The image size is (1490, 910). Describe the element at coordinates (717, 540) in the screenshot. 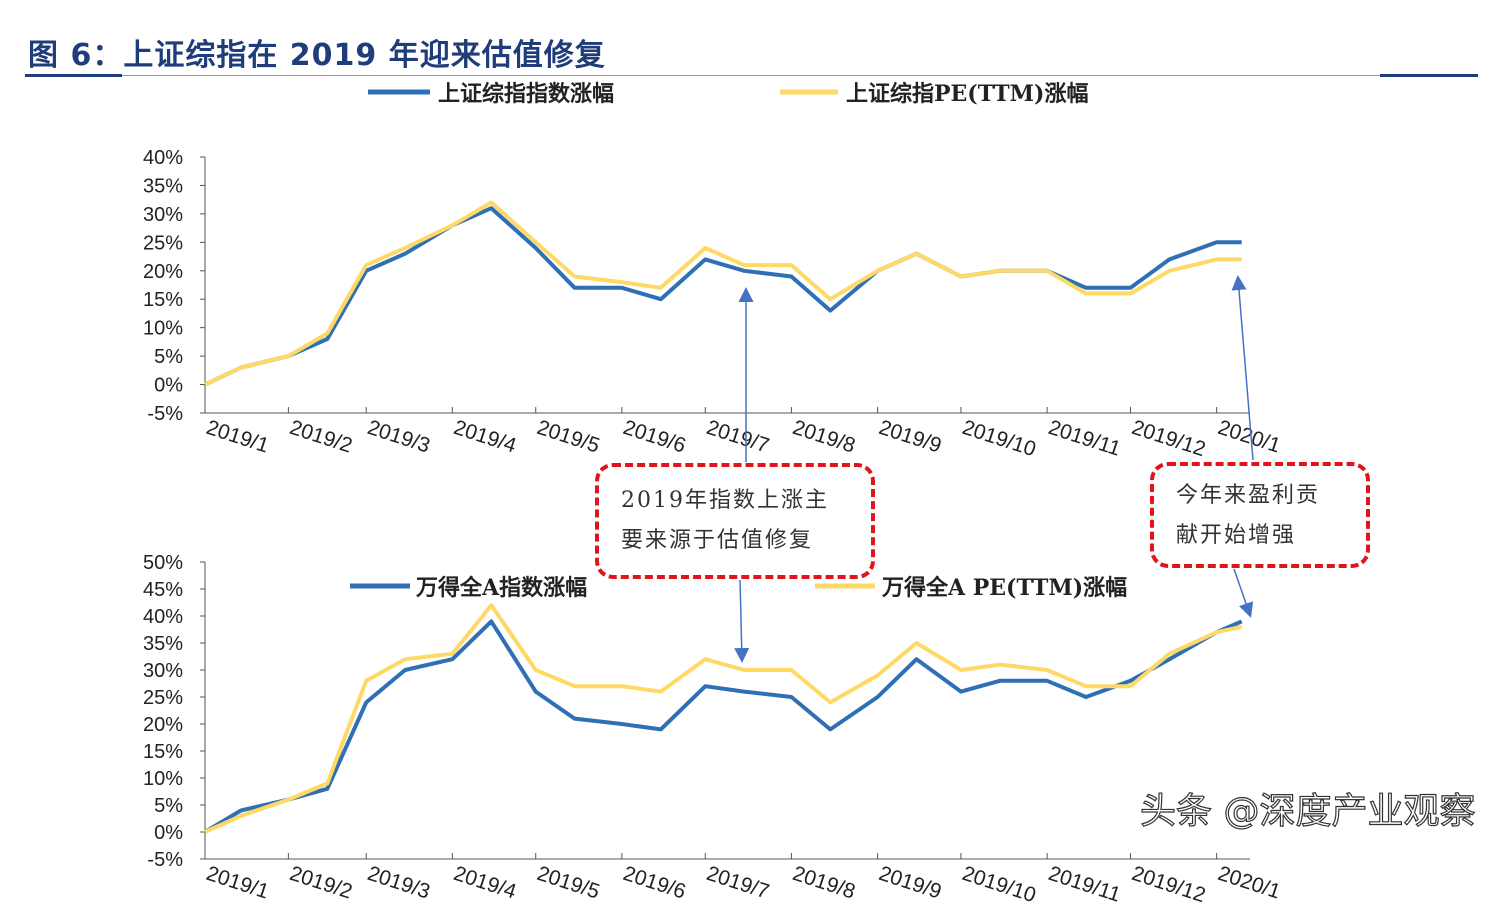

I see `annotation-line: 要来源于估值修复` at that location.